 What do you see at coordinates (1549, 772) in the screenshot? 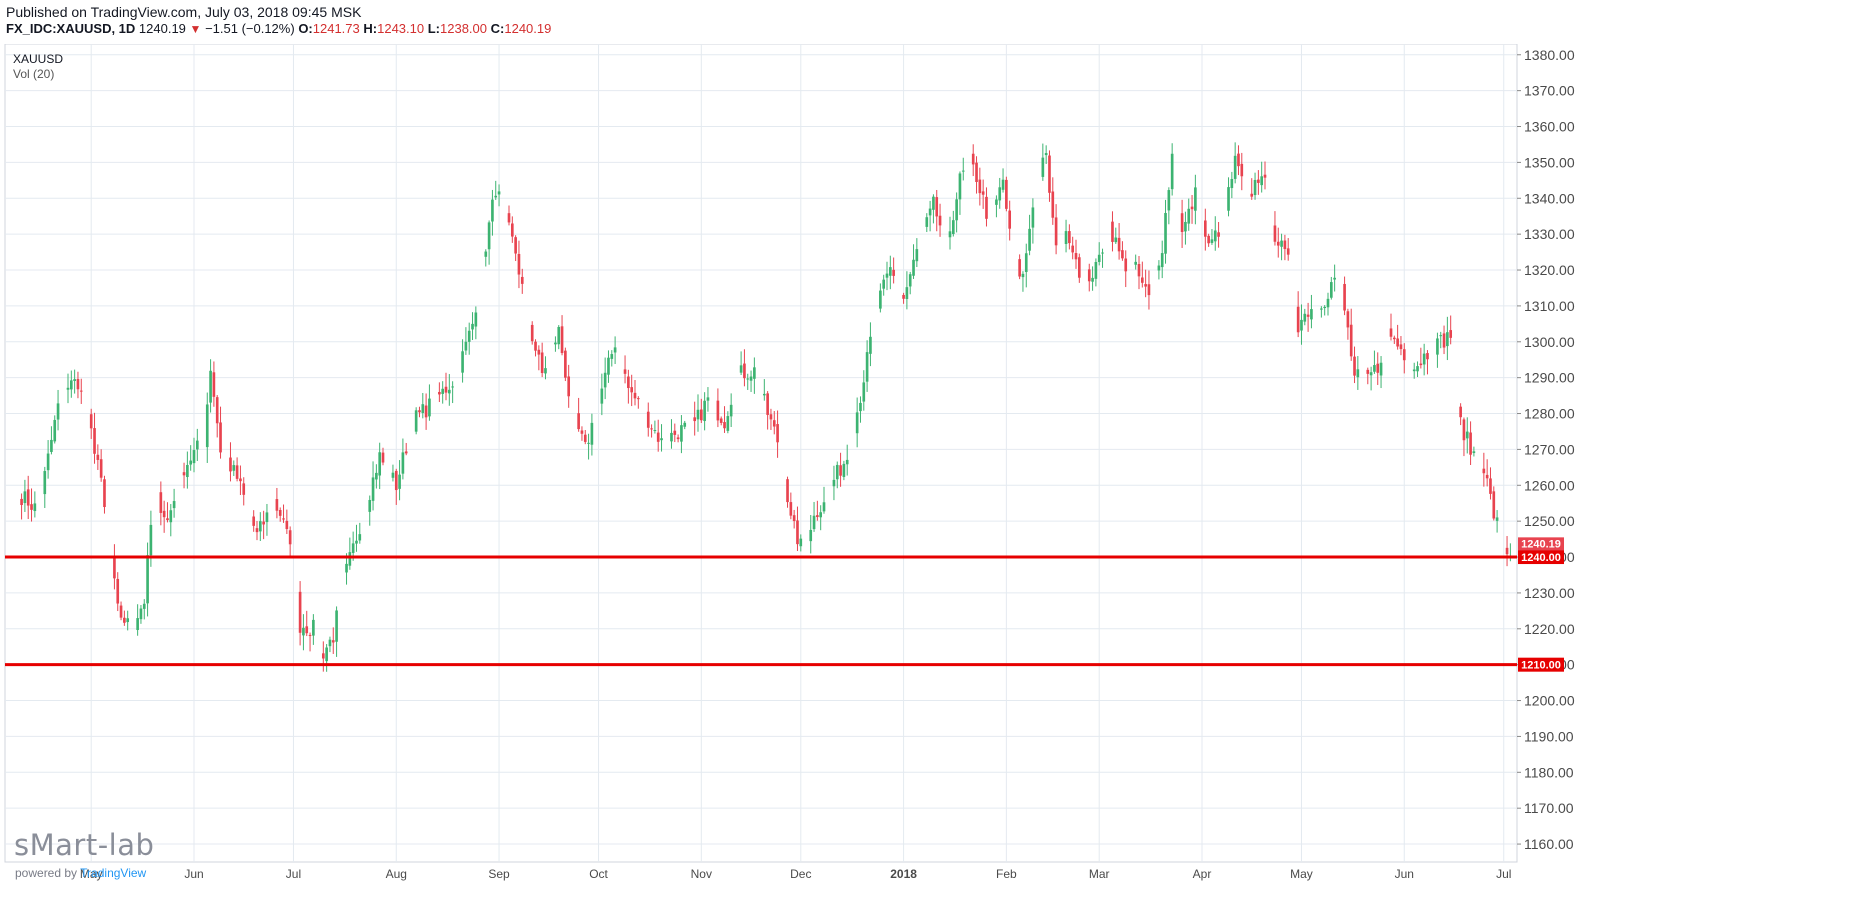
I see `y-tick-label: 1180.00` at bounding box center [1549, 772].